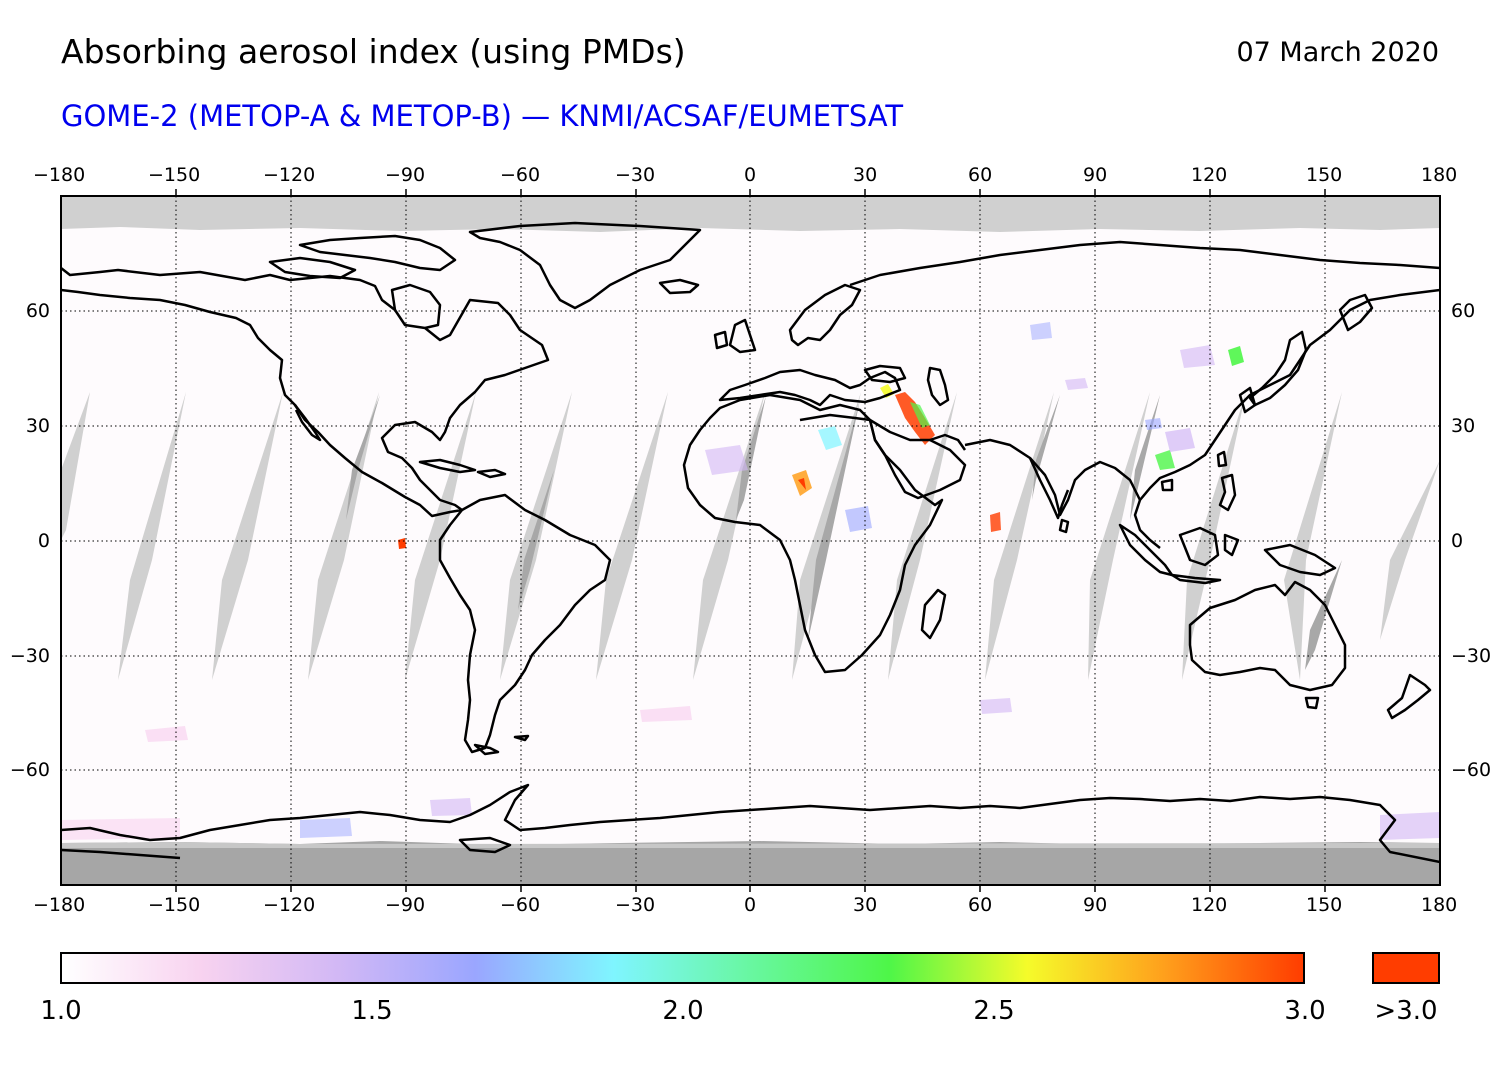  What do you see at coordinates (372, 1011) in the screenshot?
I see `colorbar-label: 1.5` at bounding box center [372, 1011].